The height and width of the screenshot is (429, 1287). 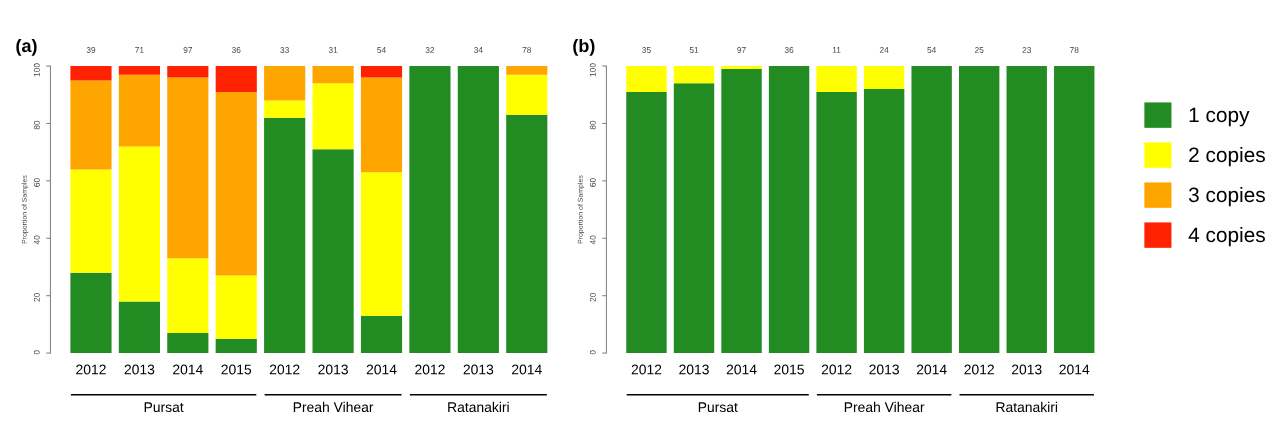 I want to click on text: 33, so click(x=284, y=50).